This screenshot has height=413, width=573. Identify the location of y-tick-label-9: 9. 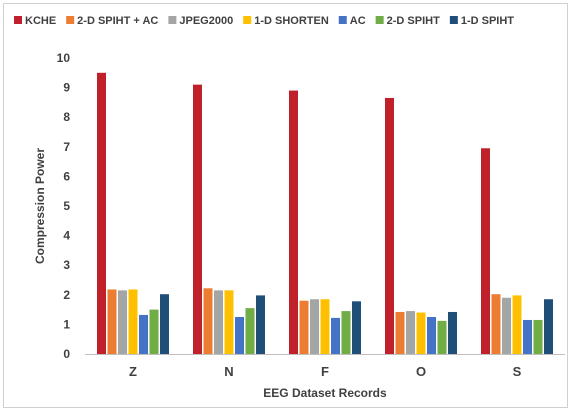
(66, 88).